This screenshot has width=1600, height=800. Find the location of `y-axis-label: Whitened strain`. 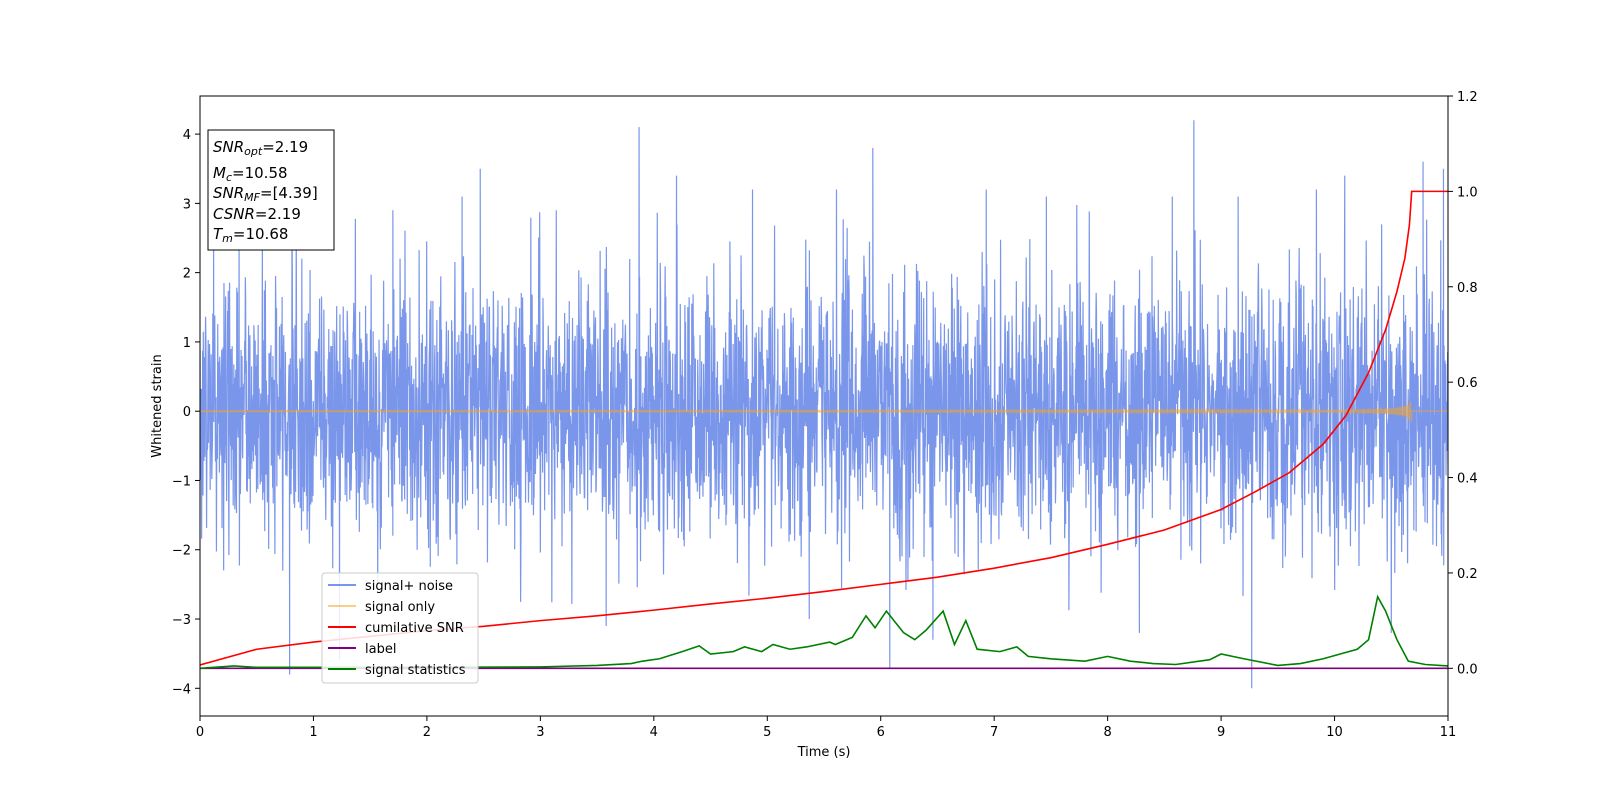

y-axis-label: Whitened strain is located at coordinates (157, 405).